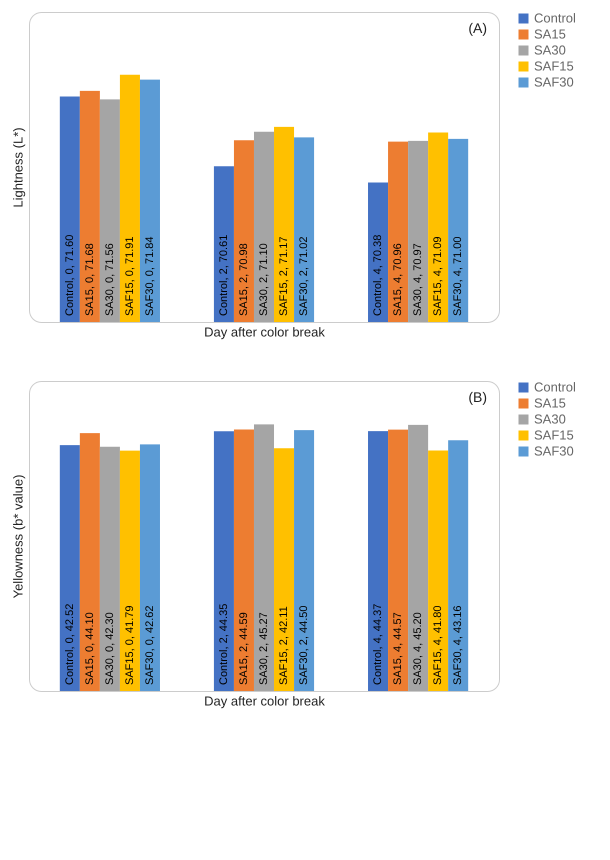 The height and width of the screenshot is (860, 610). I want to click on data-label: SA30, 4, 70.97, so click(418, 279).